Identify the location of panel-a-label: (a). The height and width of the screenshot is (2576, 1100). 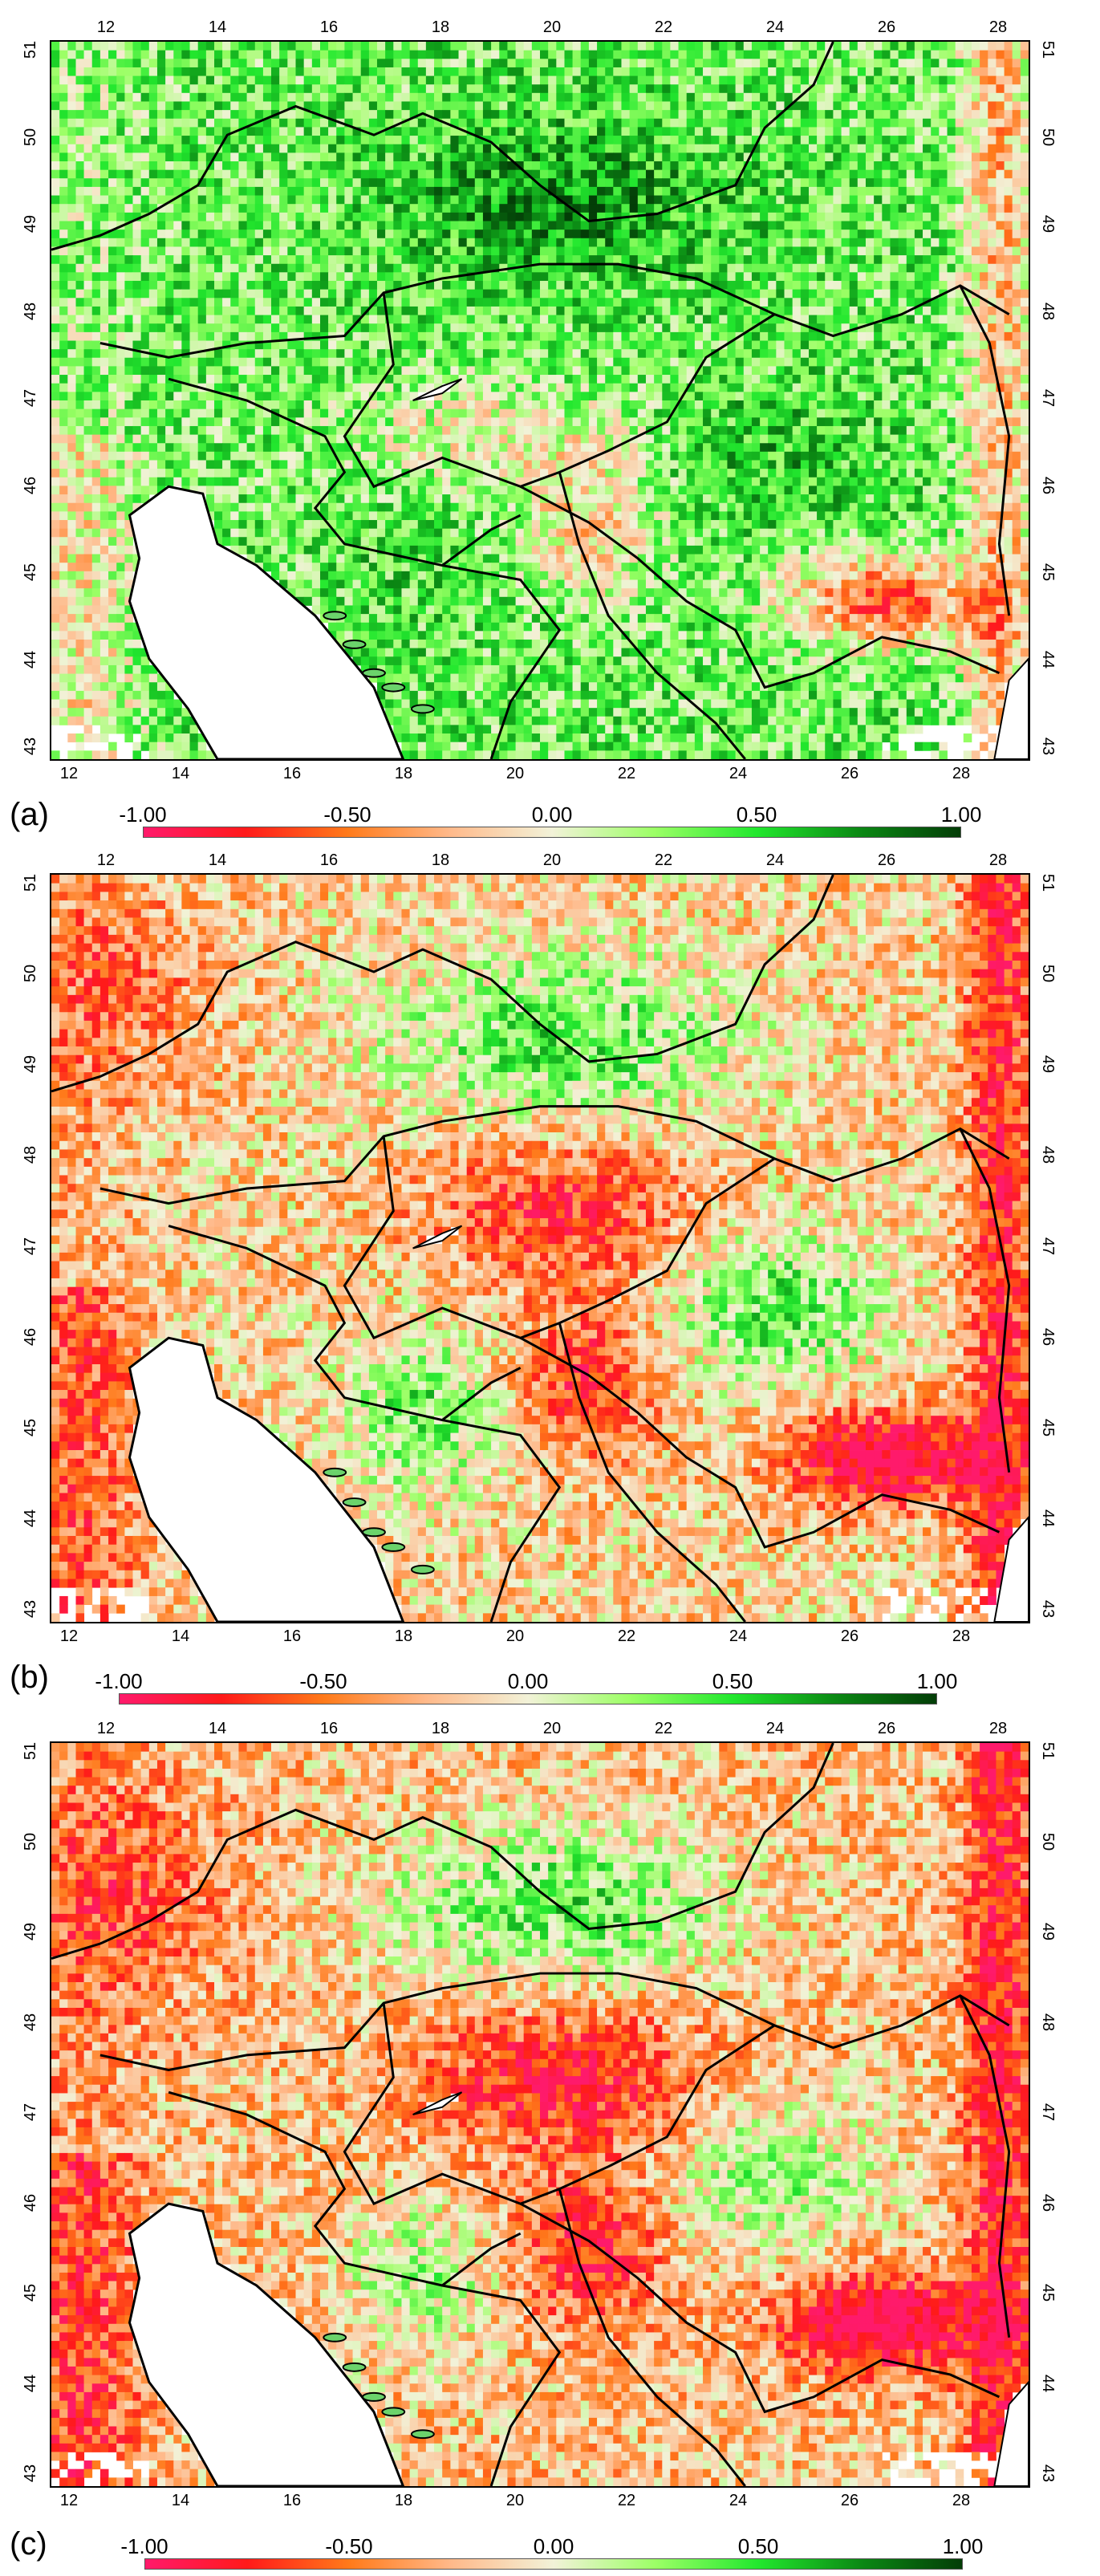
(29, 815).